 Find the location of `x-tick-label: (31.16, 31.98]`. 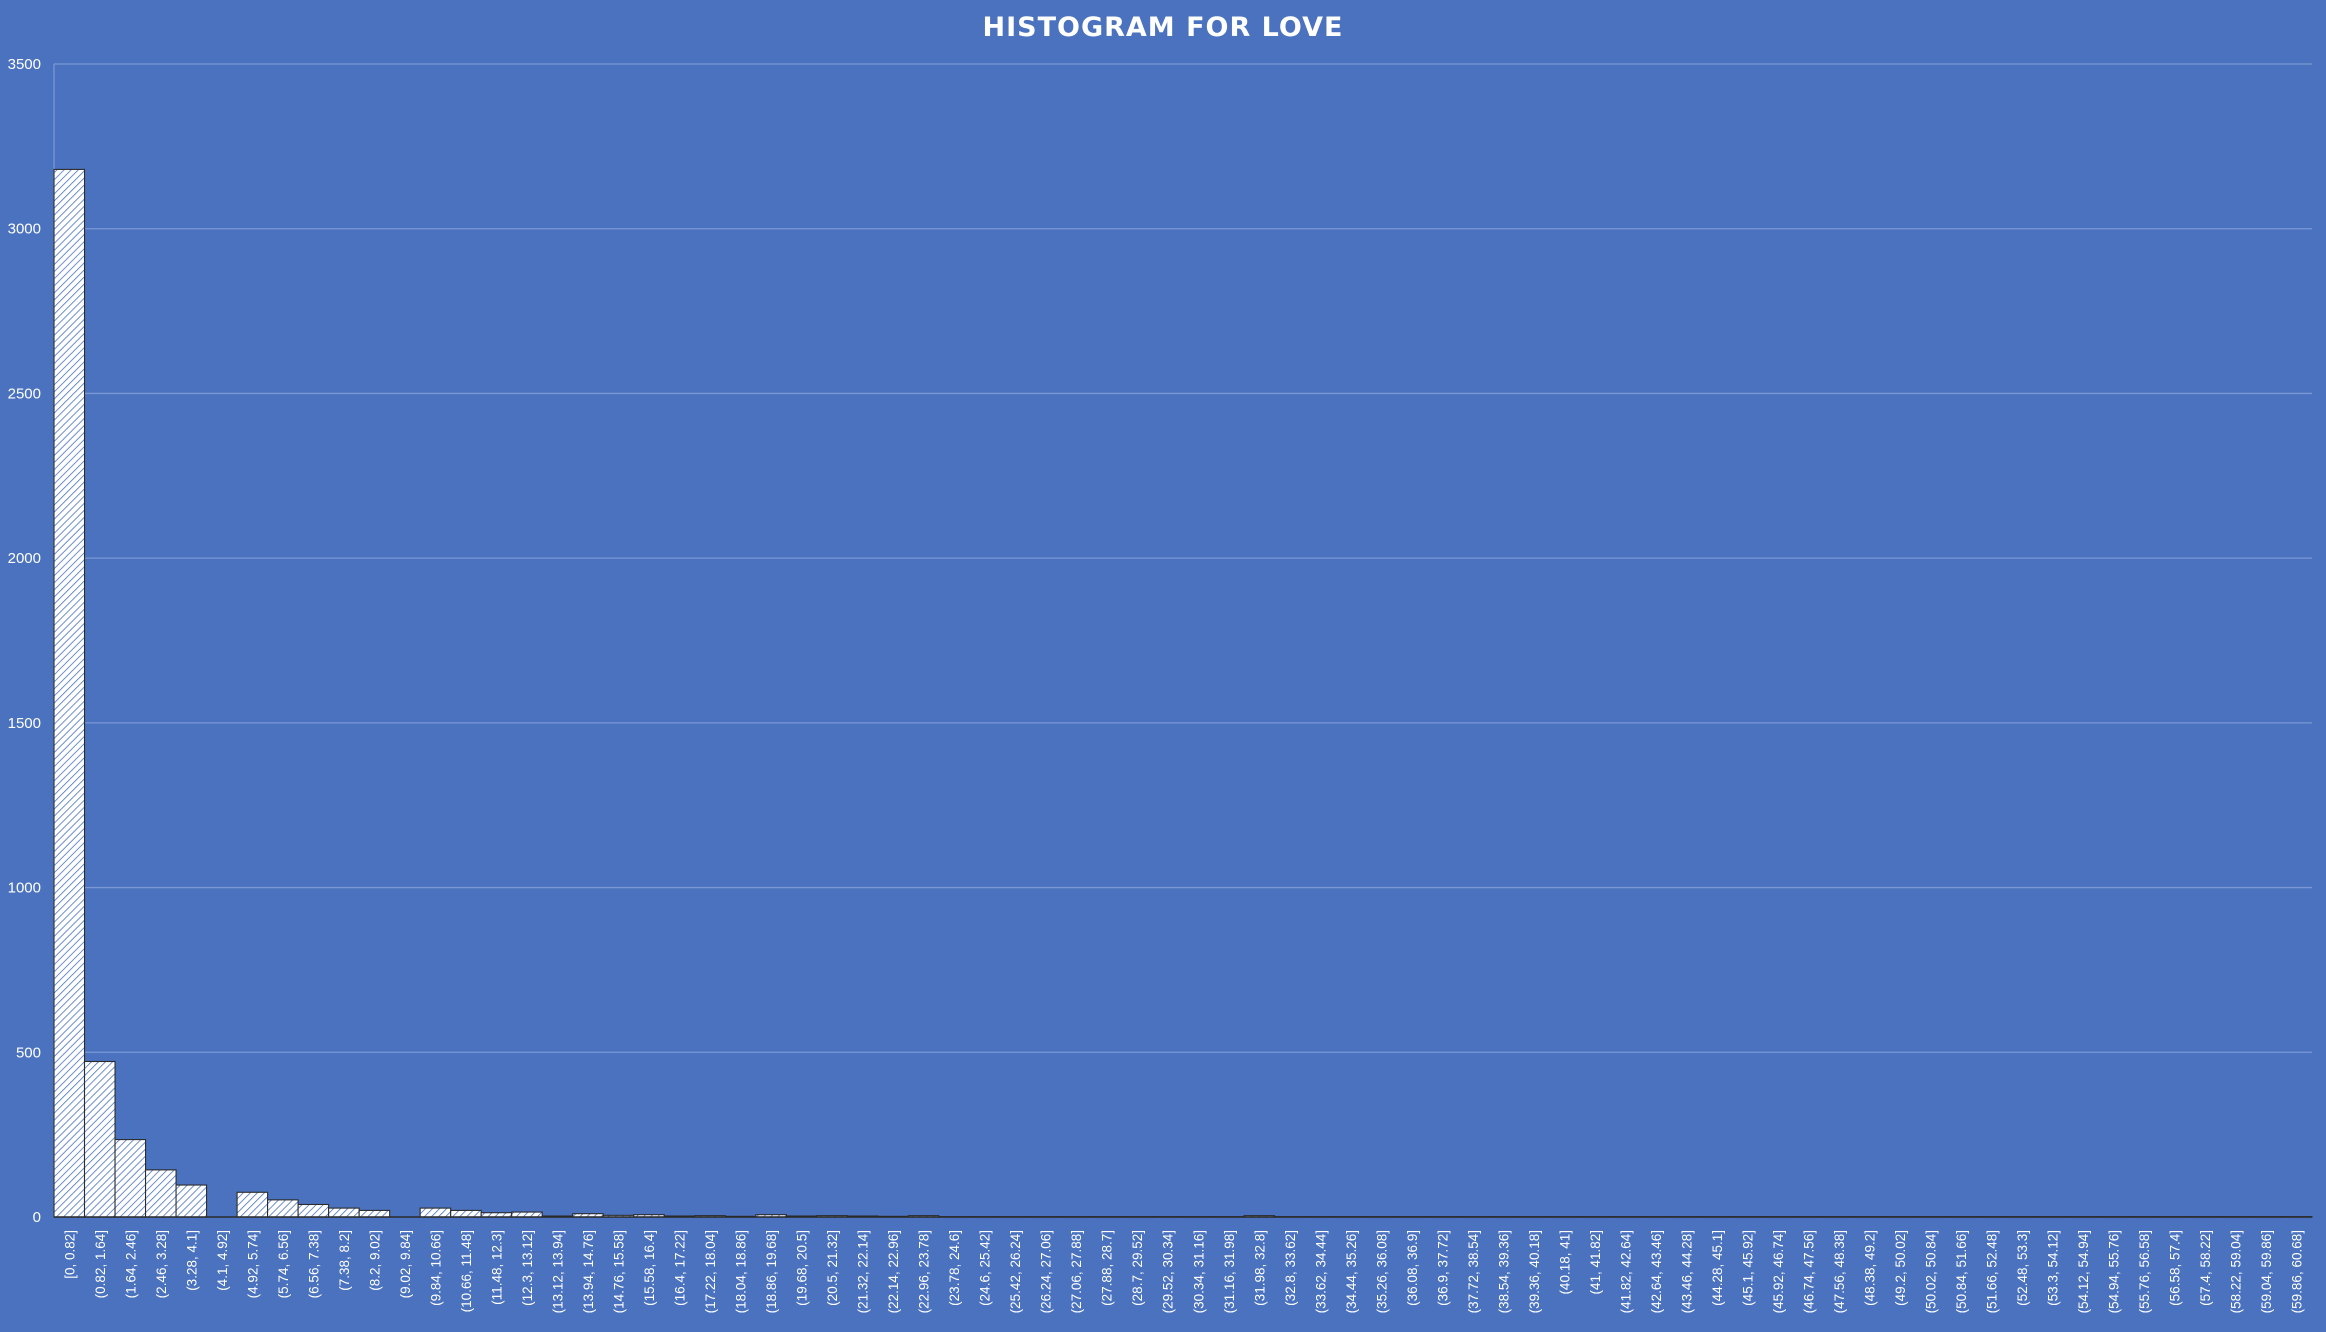

x-tick-label: (31.16, 31.98] is located at coordinates (1229, 1271).